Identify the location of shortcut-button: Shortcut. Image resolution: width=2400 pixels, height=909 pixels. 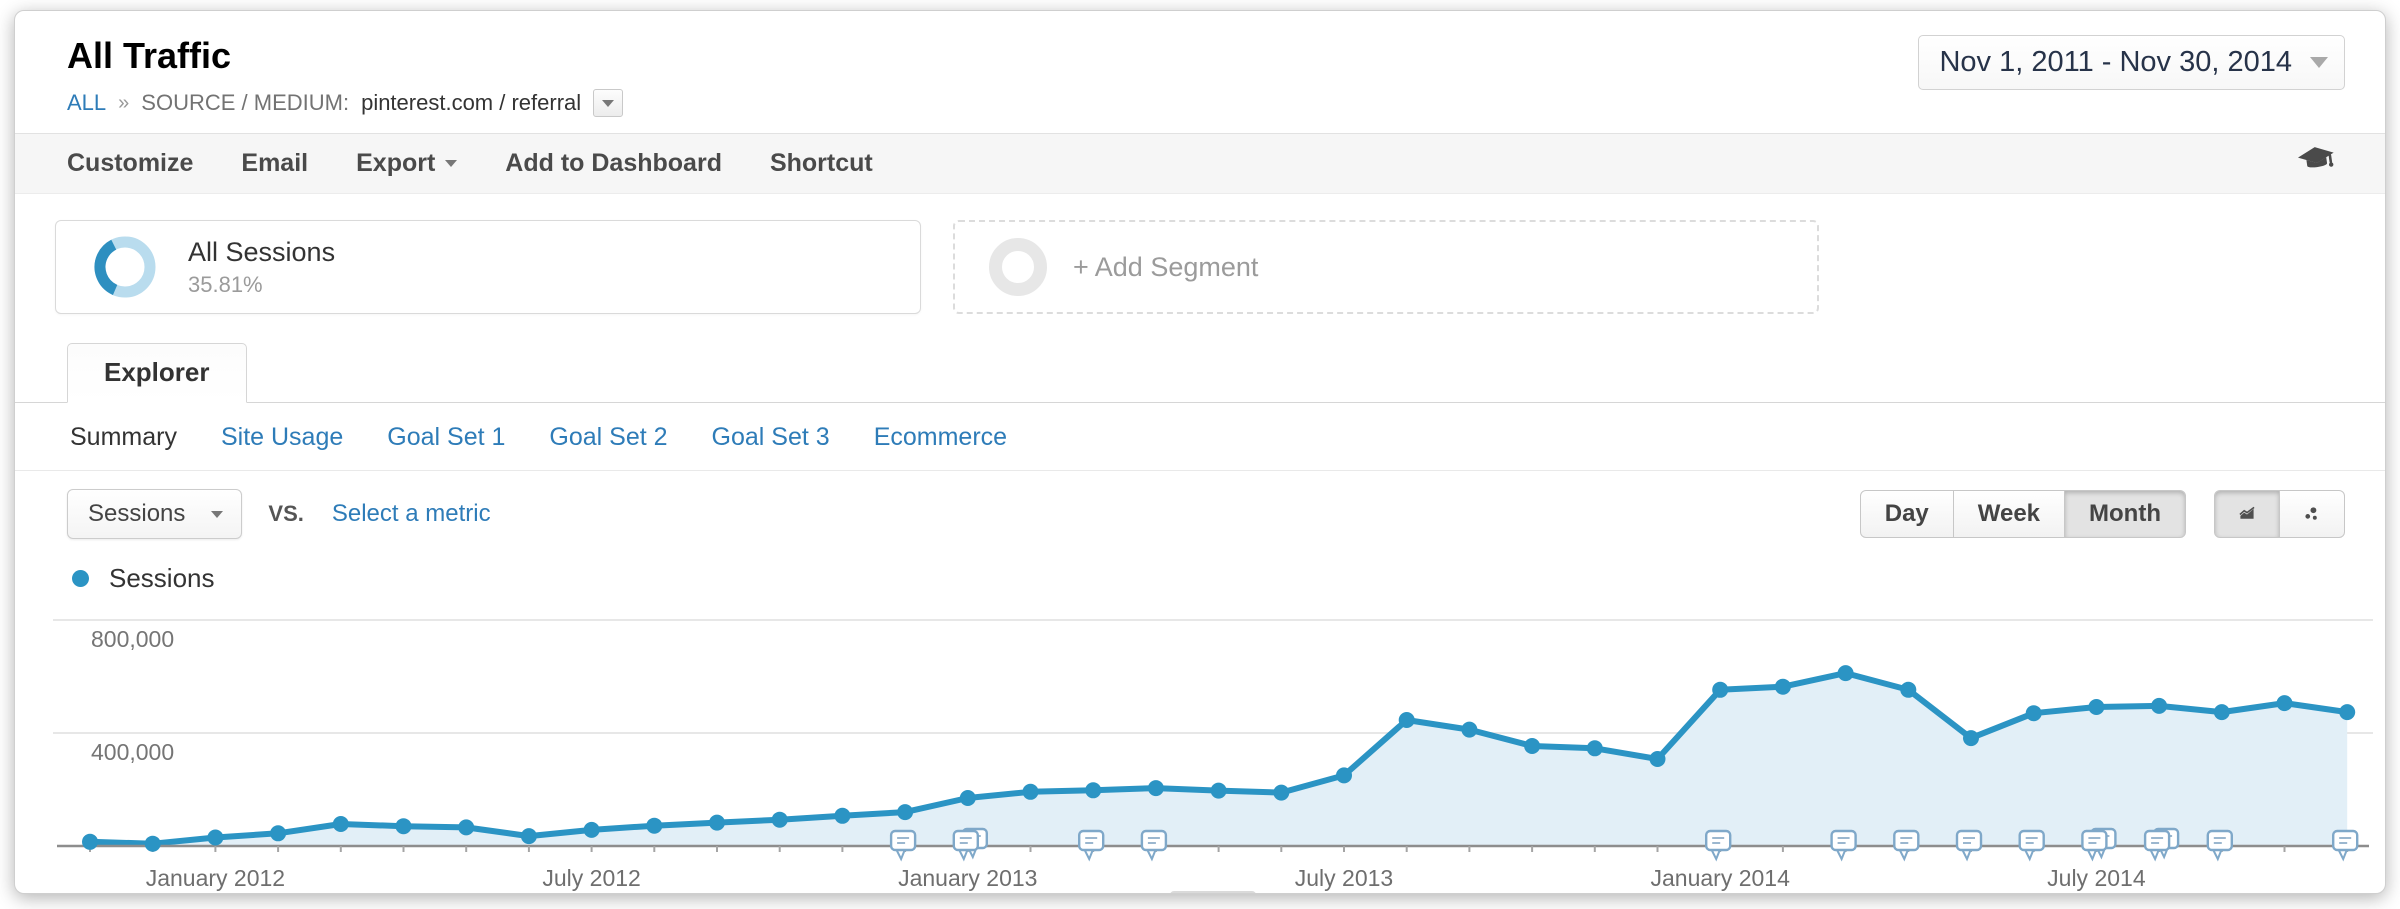
(821, 163).